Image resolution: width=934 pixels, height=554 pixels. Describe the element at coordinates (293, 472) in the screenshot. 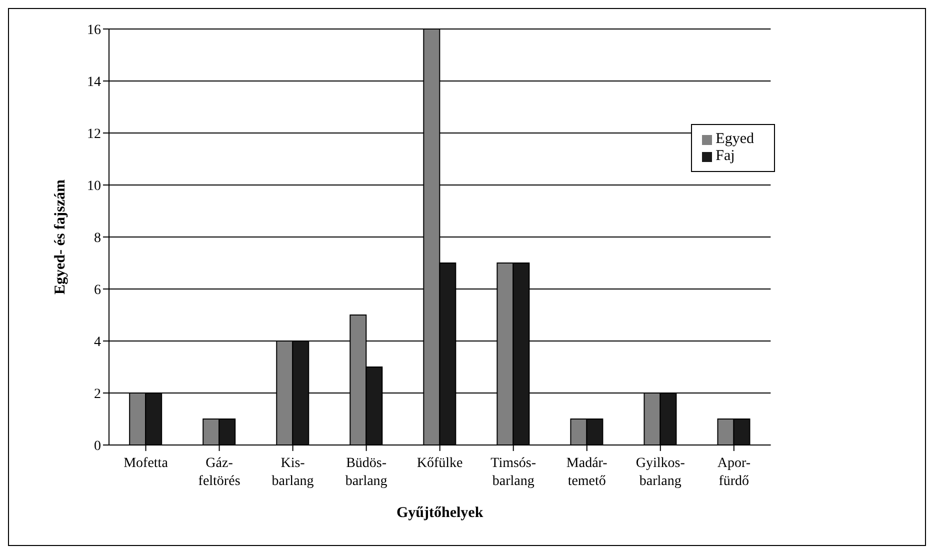

I see `x-tick-label: Kis- barlang` at that location.